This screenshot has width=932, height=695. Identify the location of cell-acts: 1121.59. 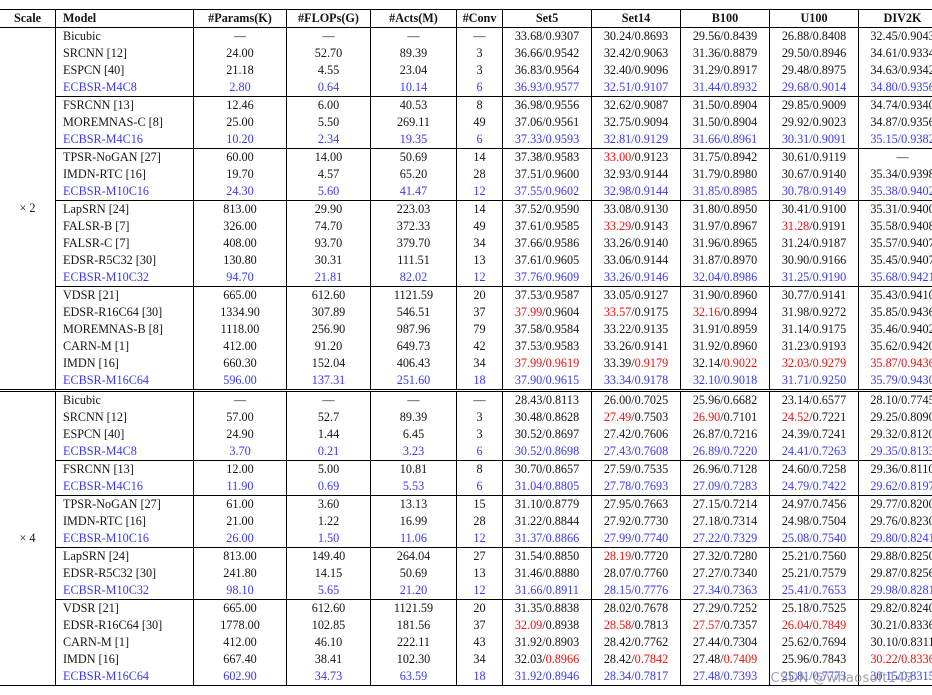
(414, 609).